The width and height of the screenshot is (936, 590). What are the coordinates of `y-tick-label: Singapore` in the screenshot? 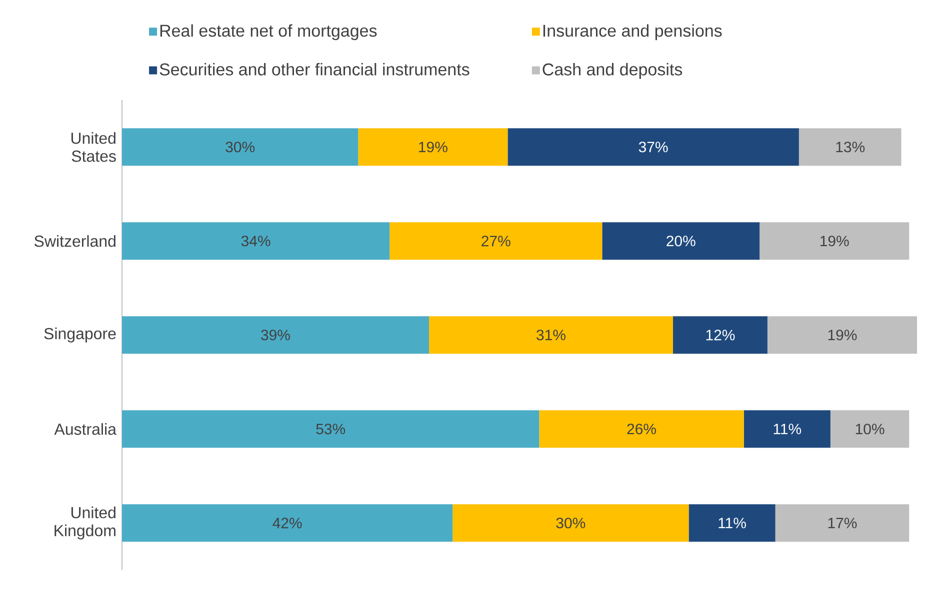 It's located at (80, 335).